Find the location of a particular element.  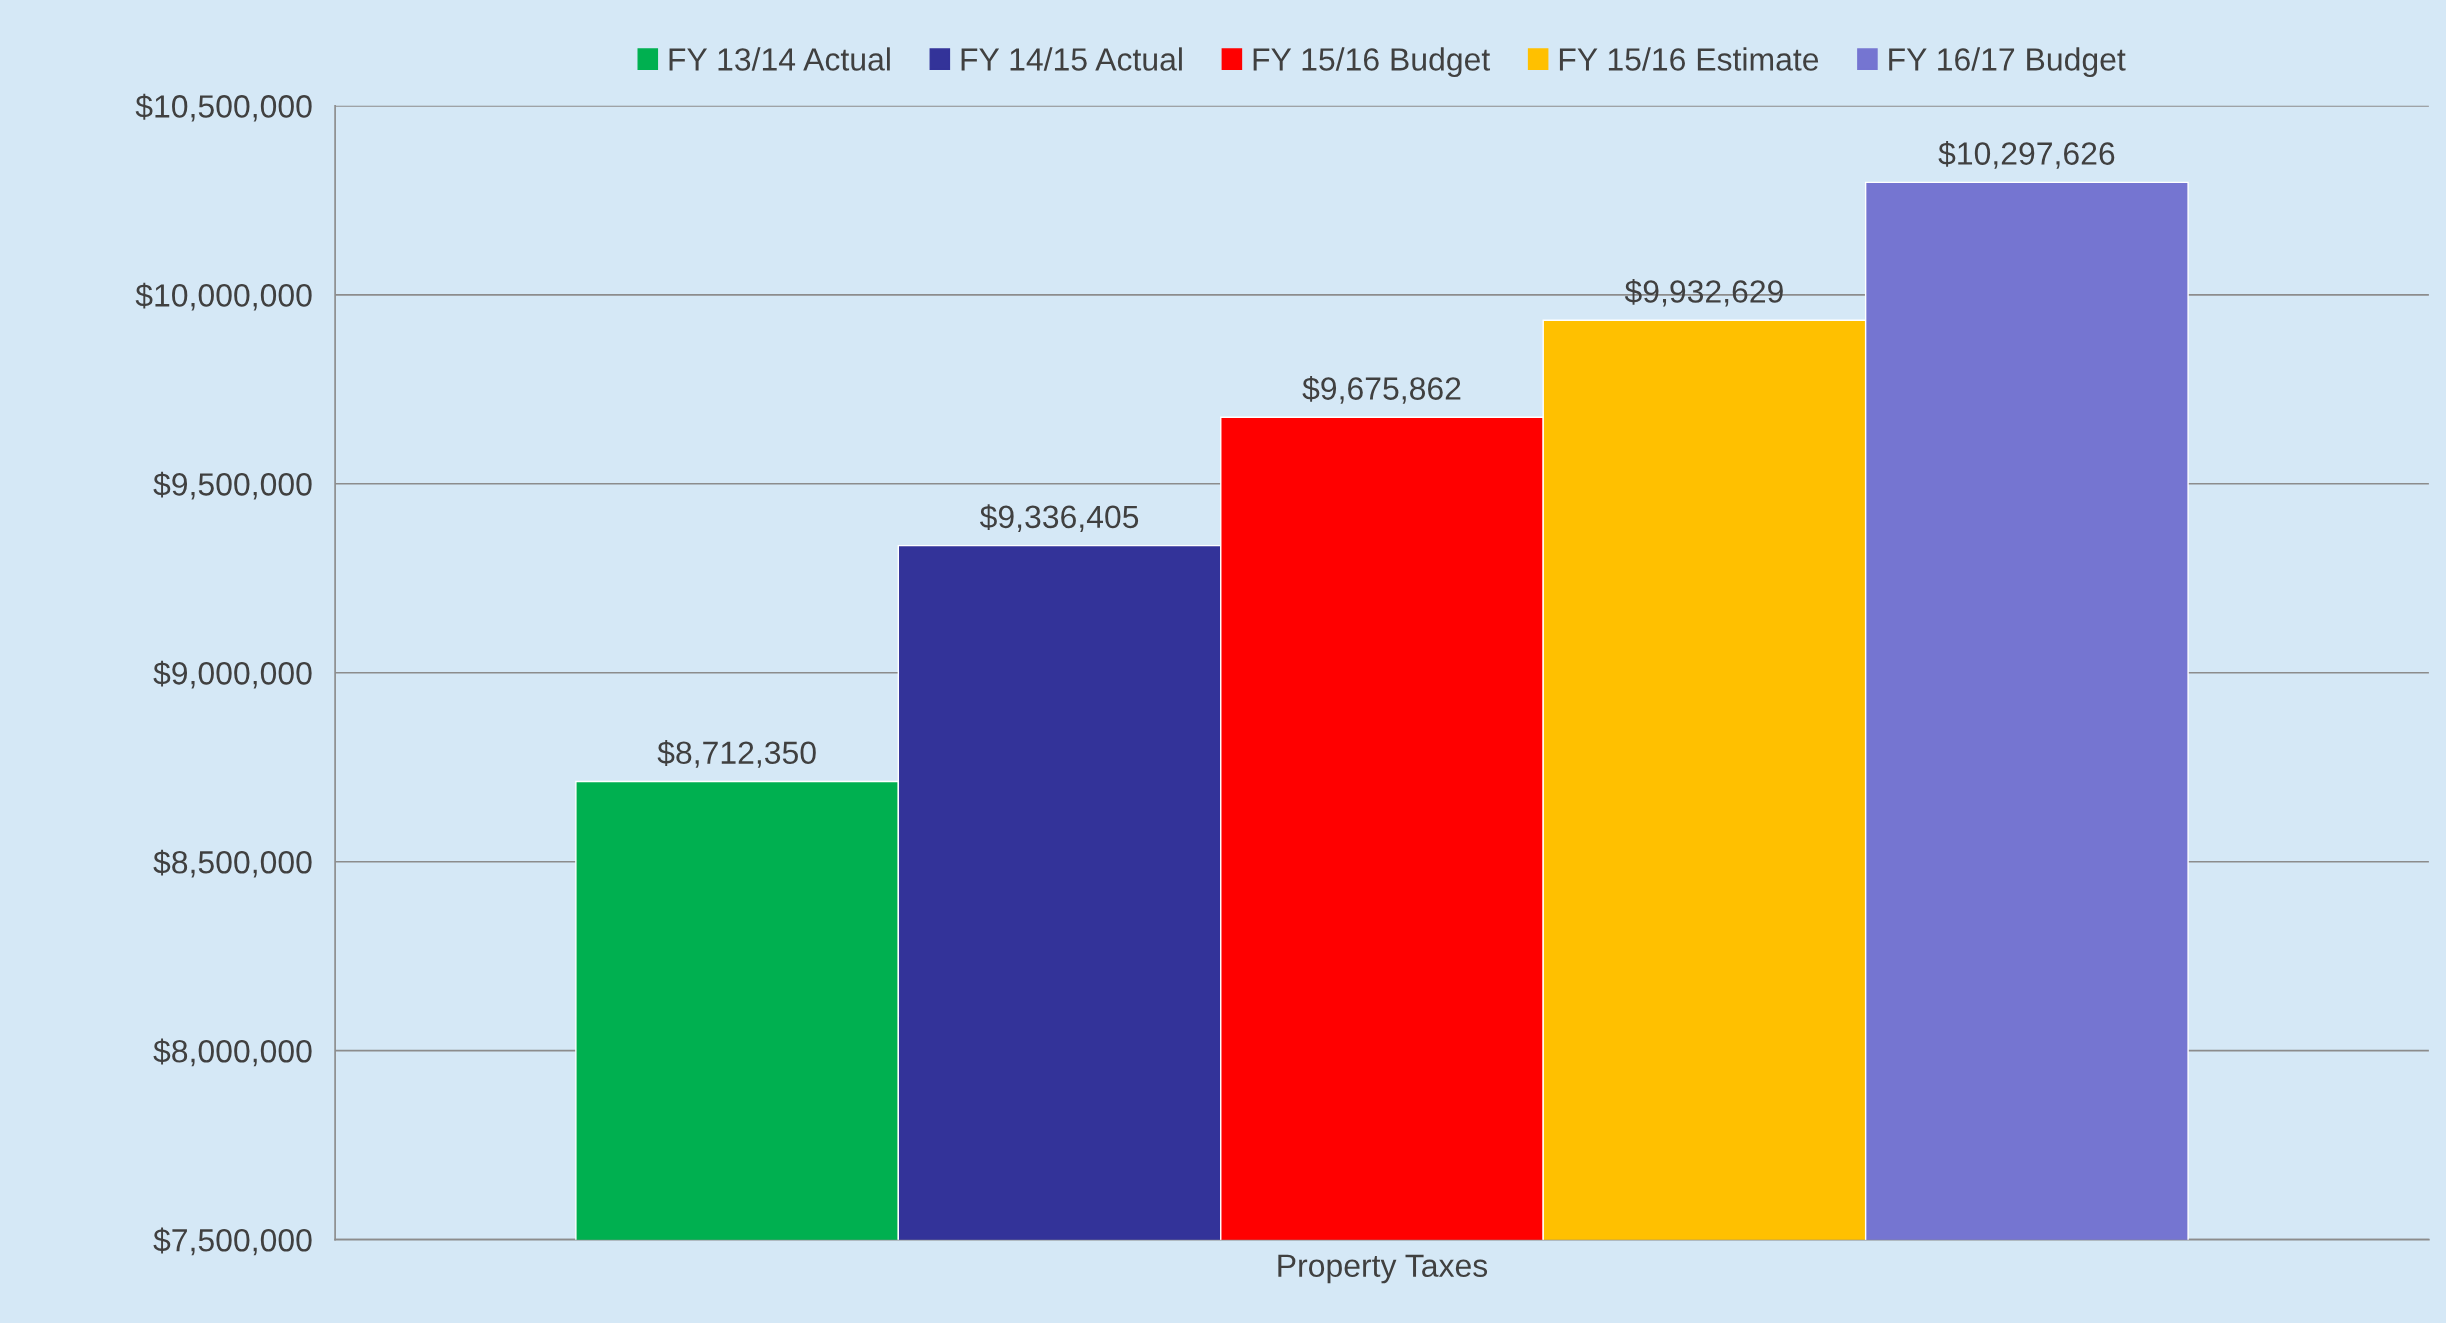

y-tick-label: $9,500,000 is located at coordinates (232, 485).